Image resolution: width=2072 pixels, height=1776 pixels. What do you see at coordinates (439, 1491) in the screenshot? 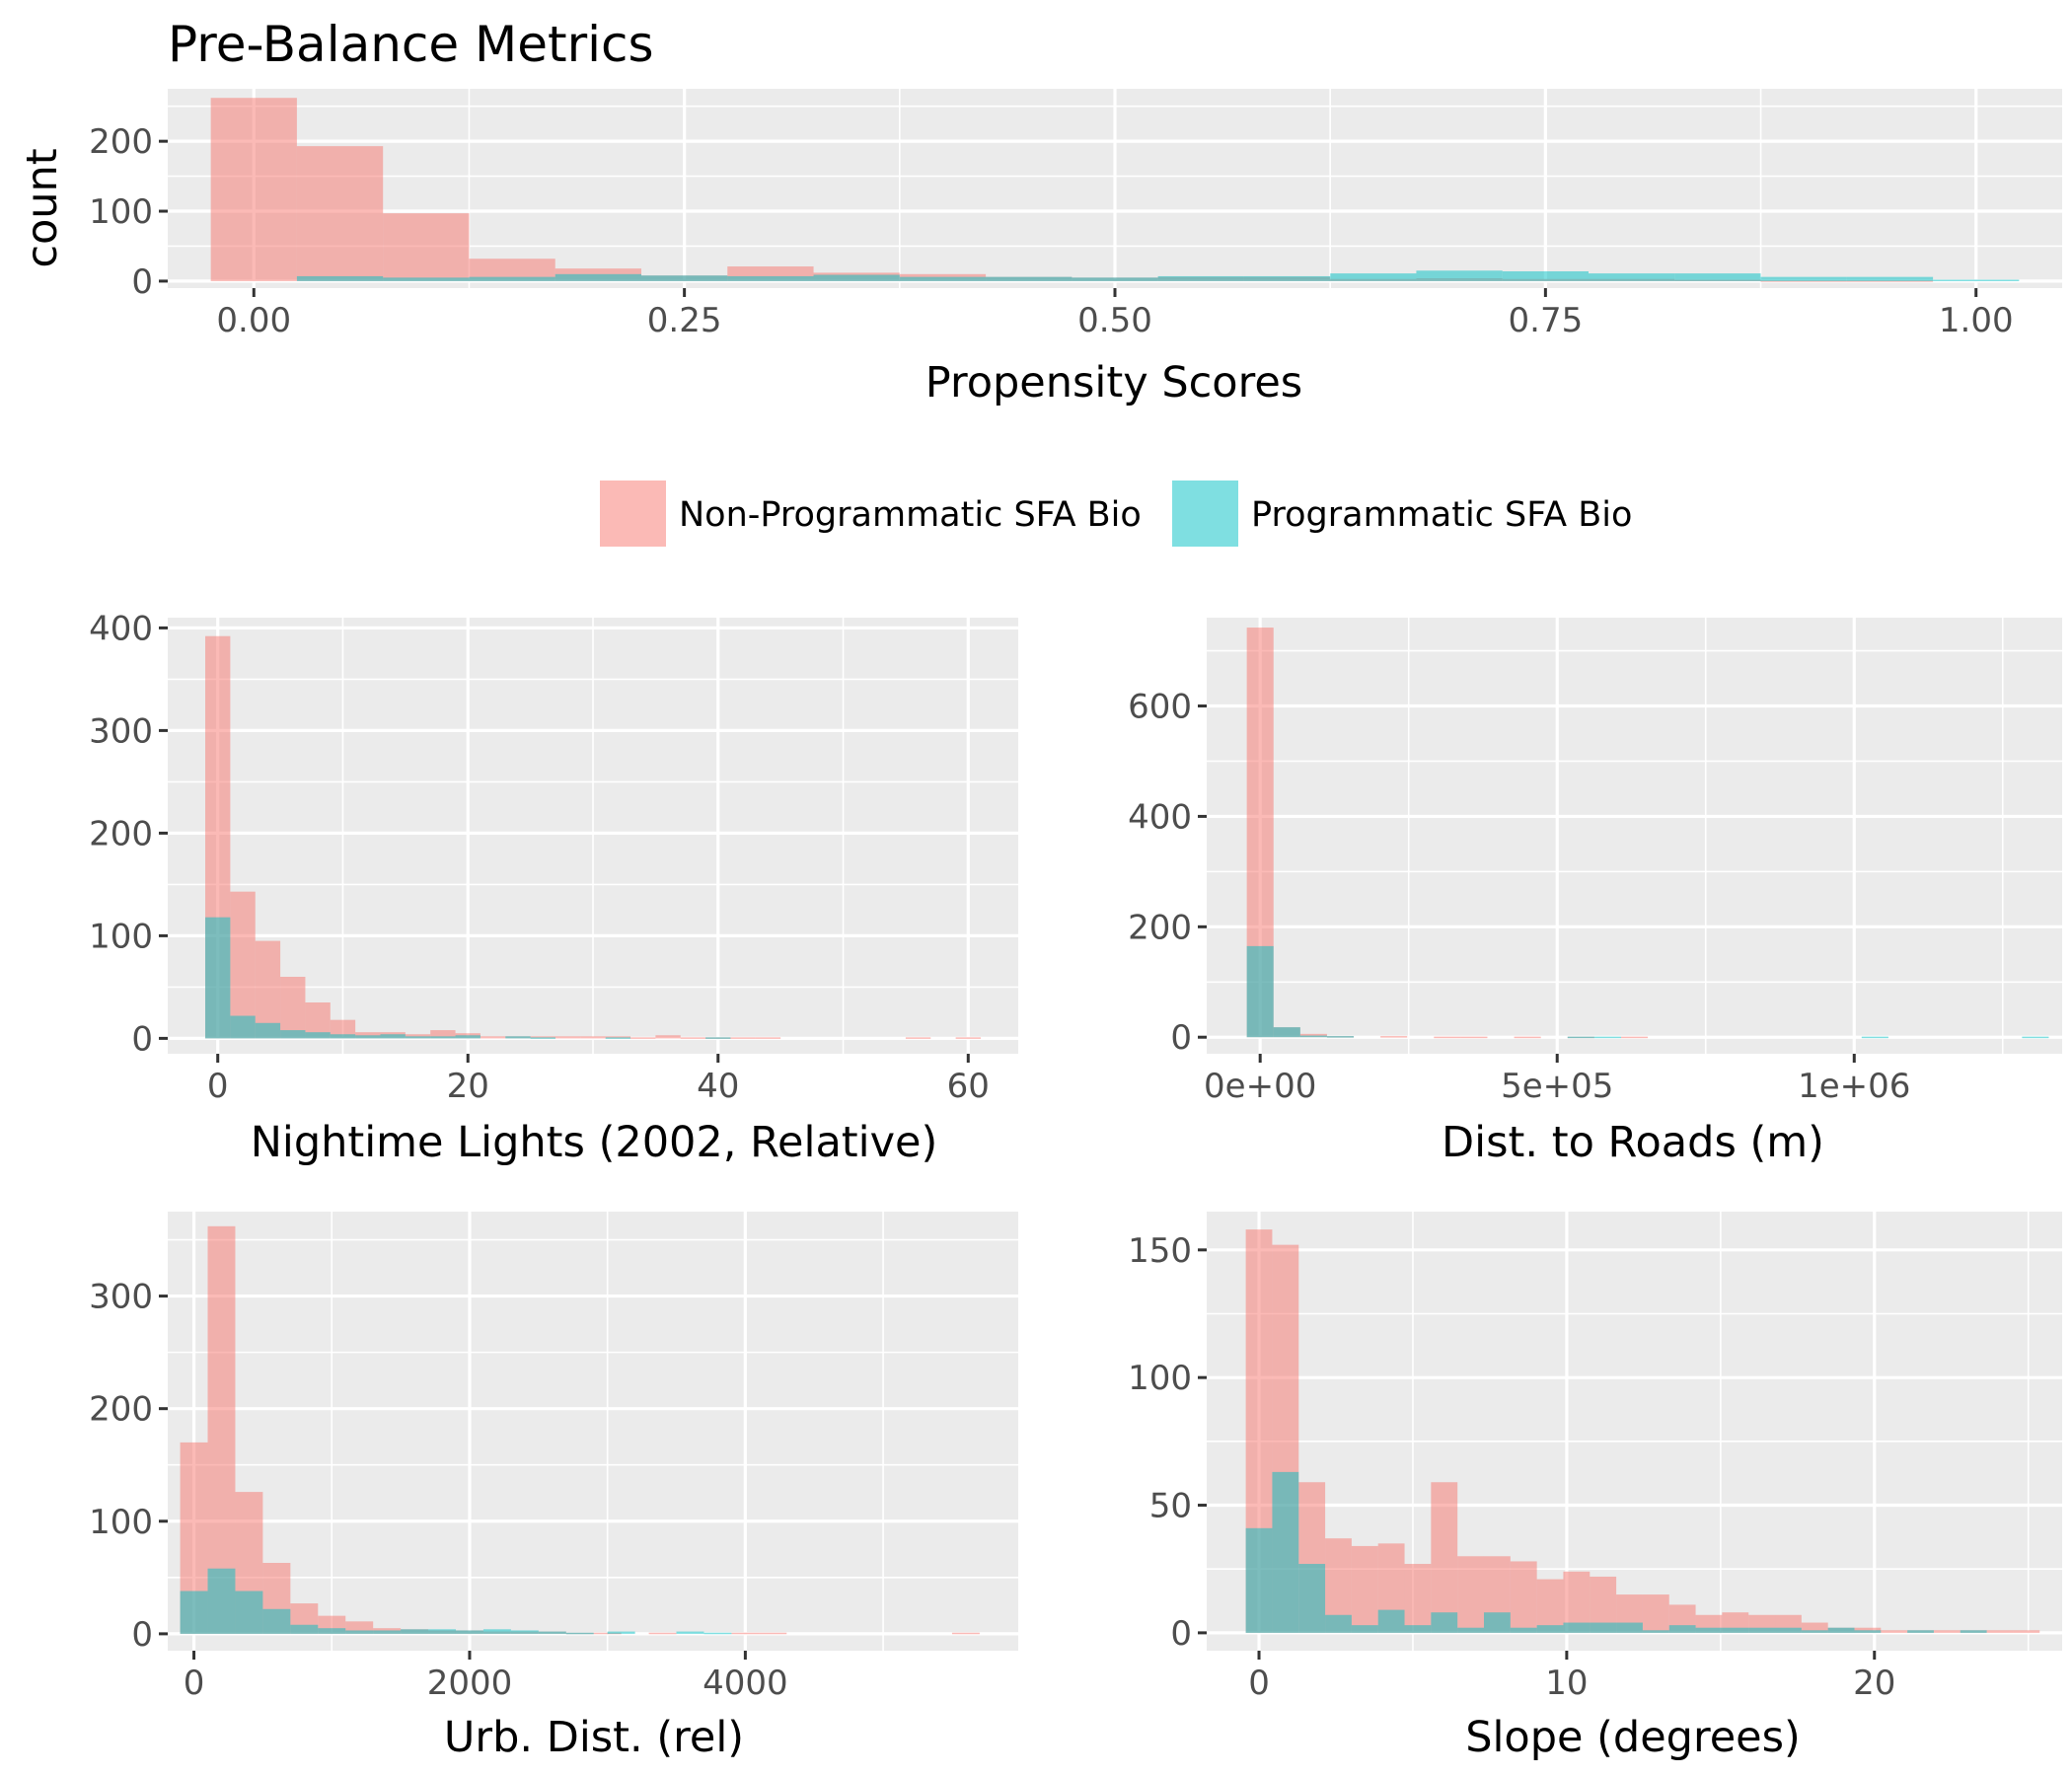
I see `panel-urban-axes: 0 2000 4000 0 100 200 300` at bounding box center [439, 1491].